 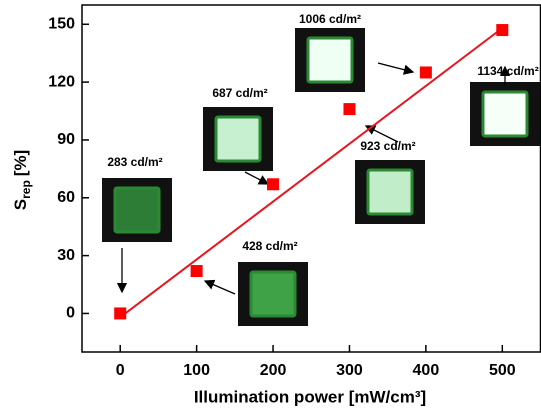 What do you see at coordinates (273, 370) in the screenshot?
I see `x-tick-label: 200` at bounding box center [273, 370].